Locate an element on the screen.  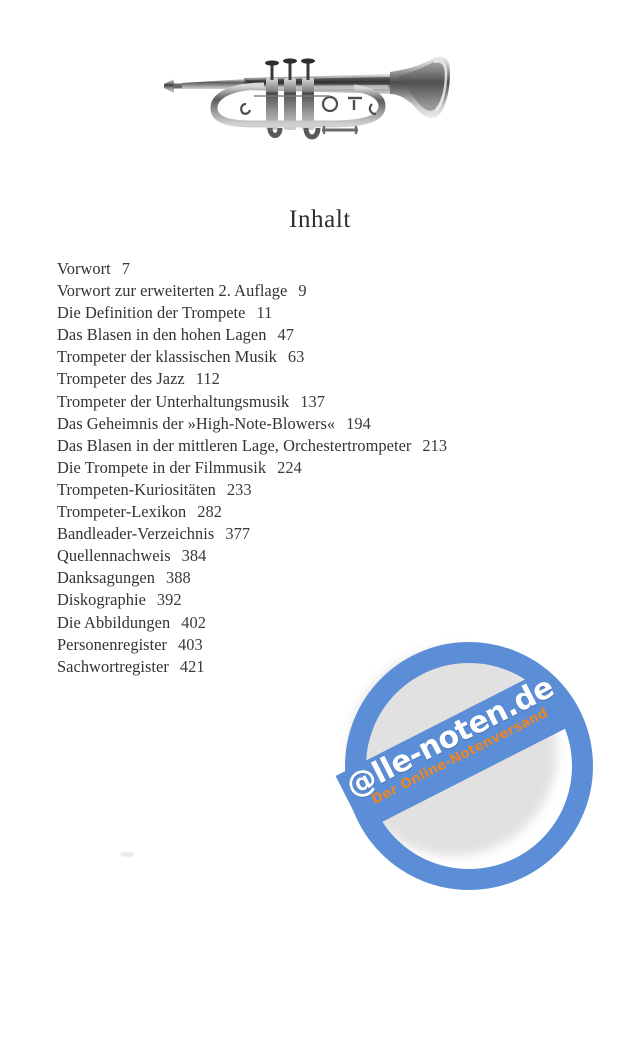
toc-entry-label: Trompeter der Unterhaltungsmusik is located at coordinates (173, 401).